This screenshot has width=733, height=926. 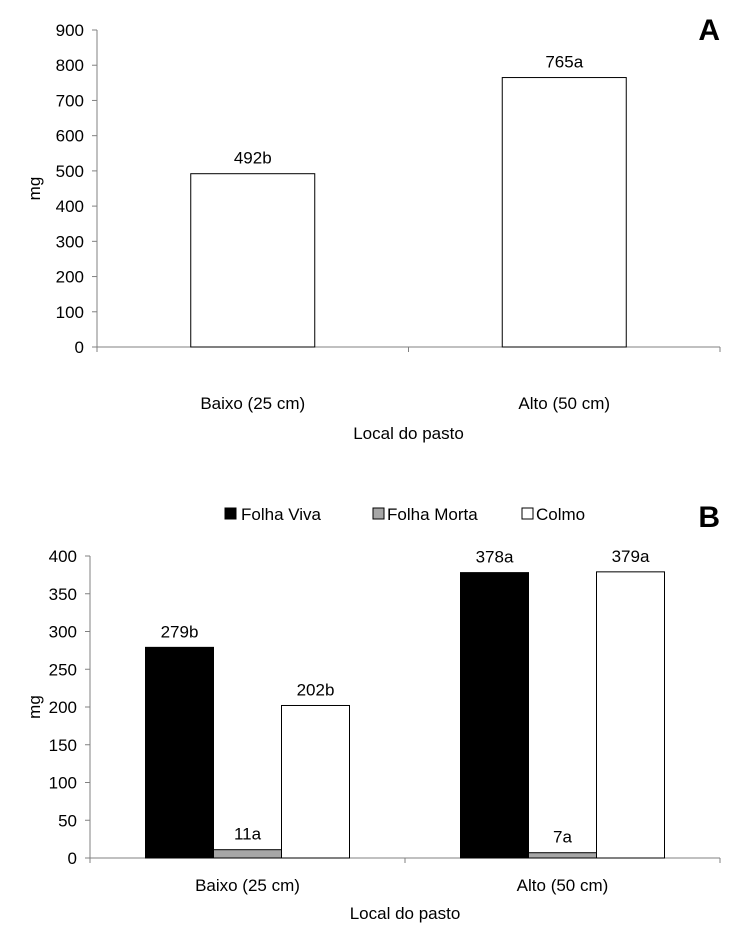 What do you see at coordinates (709, 517) in the screenshot?
I see `panel-letter: B` at bounding box center [709, 517].